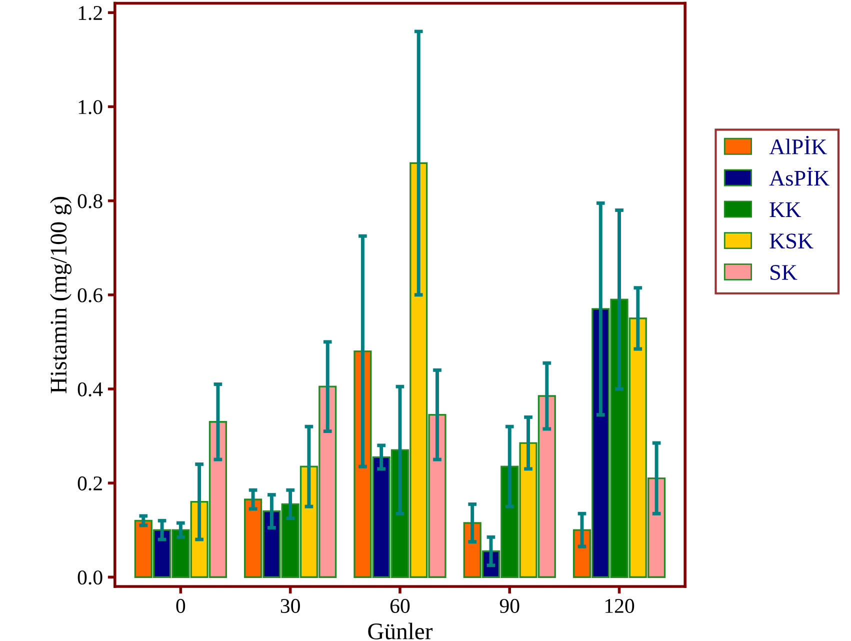 The image size is (851, 641). I want to click on y-axis-title: Histamin (mg/100 g), so click(61, 295).